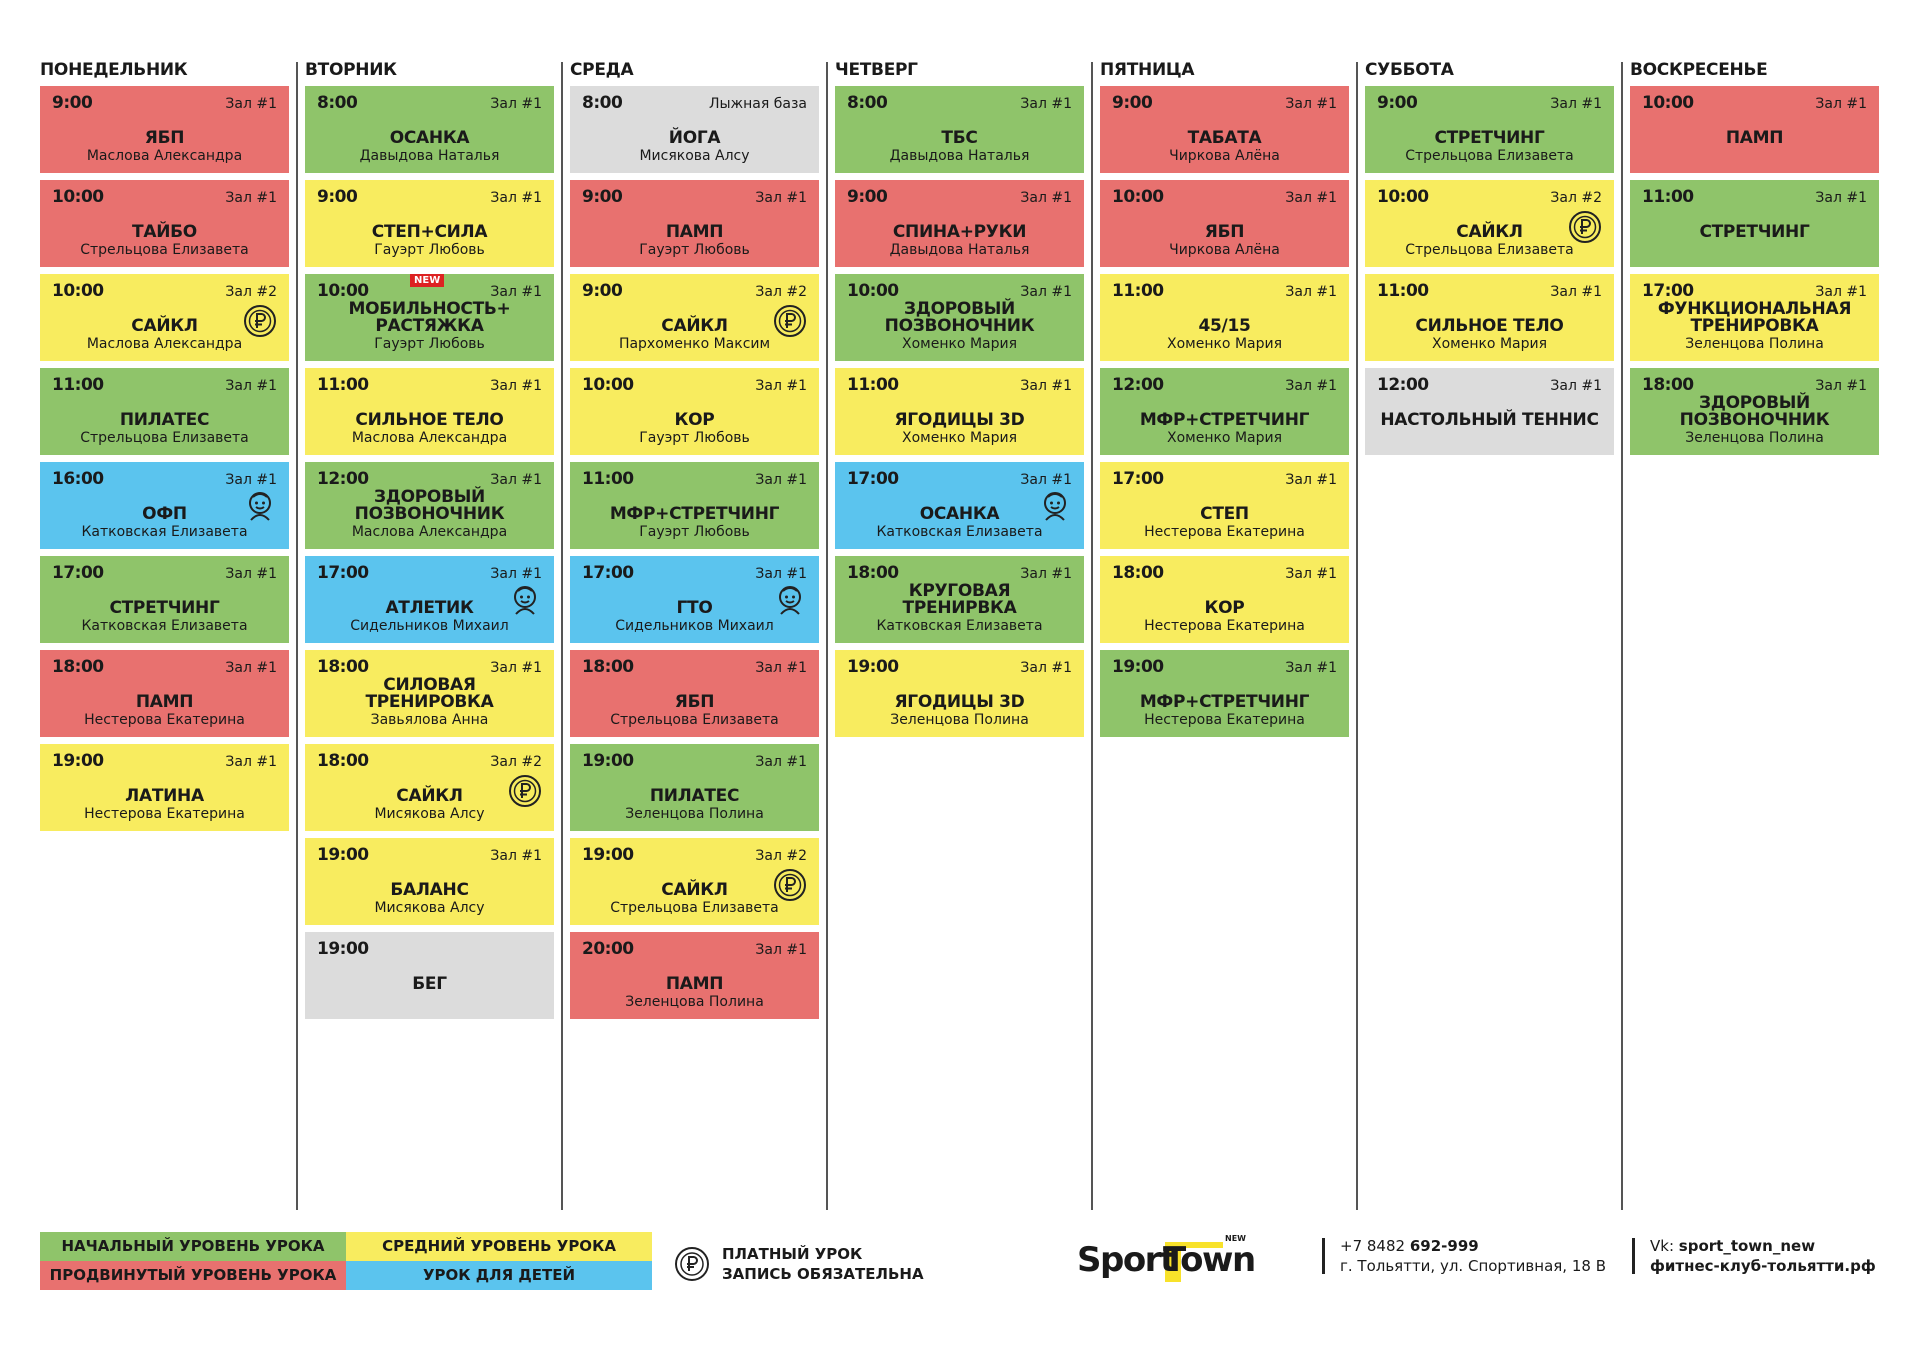  I want to click on class-card: 8:00 Лыжная база ЙОГА Мисякова Алсу, so click(694, 129).